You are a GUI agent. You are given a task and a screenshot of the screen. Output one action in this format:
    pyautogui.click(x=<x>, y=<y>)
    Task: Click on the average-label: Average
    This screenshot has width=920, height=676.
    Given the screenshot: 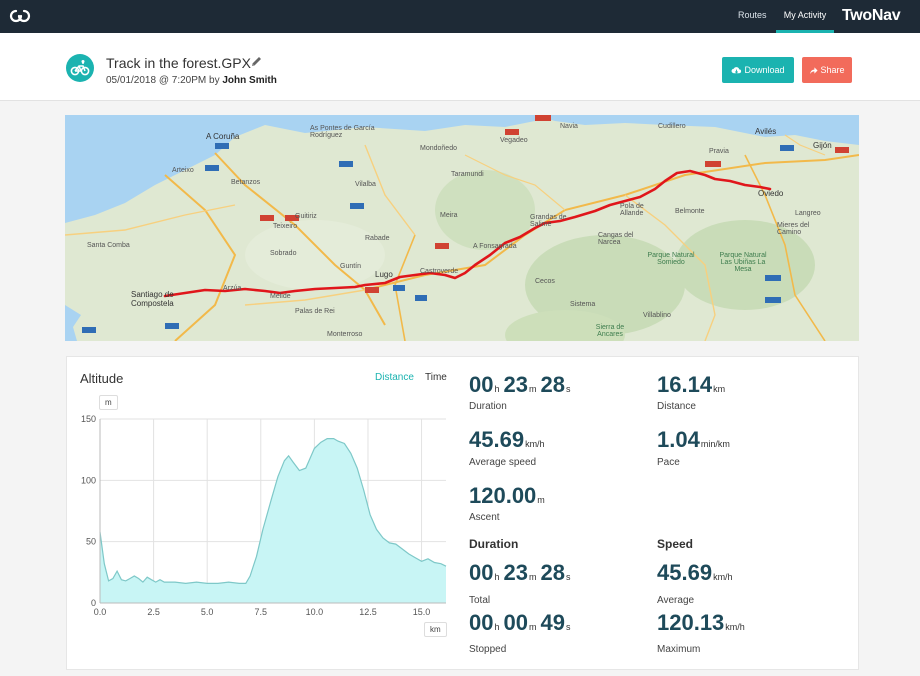 What is the action you would take?
    pyautogui.click(x=676, y=600)
    